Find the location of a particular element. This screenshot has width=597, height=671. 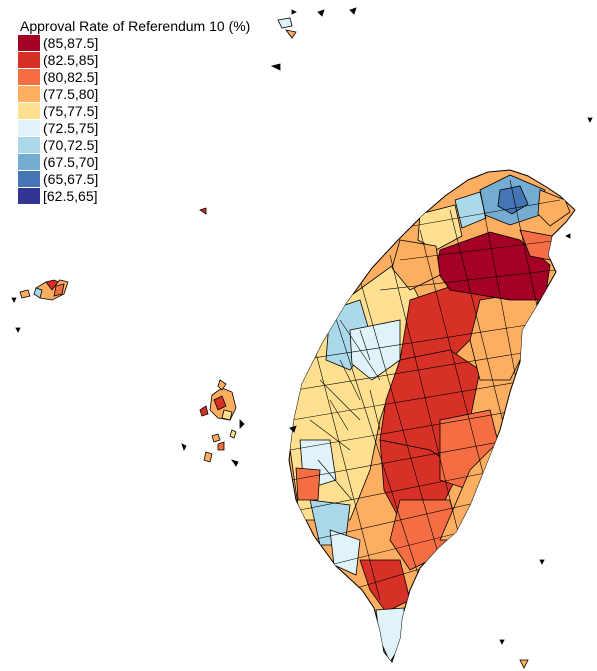

matsu-islands is located at coordinates (313, 39).